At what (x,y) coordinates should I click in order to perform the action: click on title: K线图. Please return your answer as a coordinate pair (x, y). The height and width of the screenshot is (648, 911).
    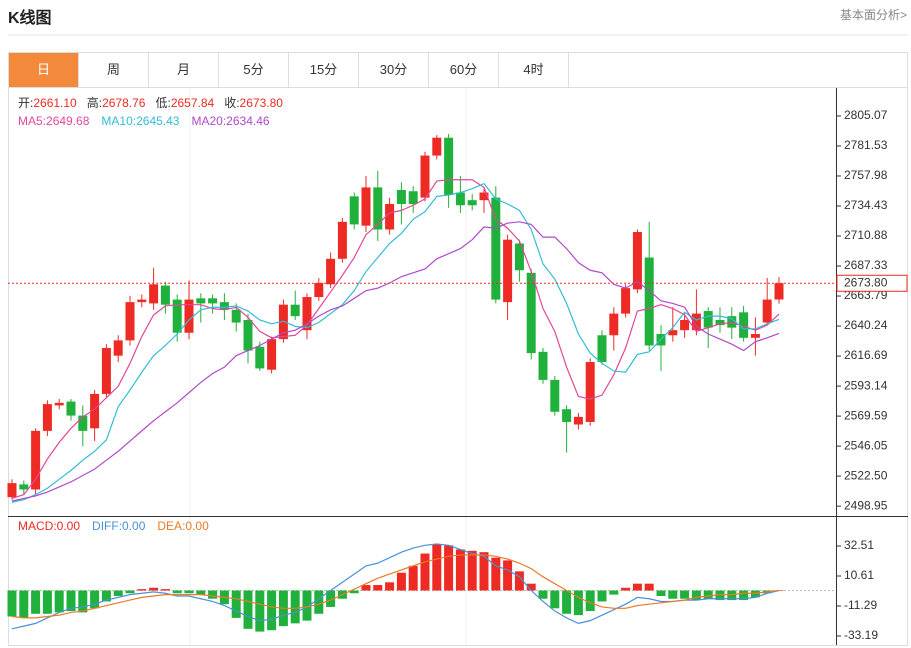
    Looking at the image, I should click on (30, 18).